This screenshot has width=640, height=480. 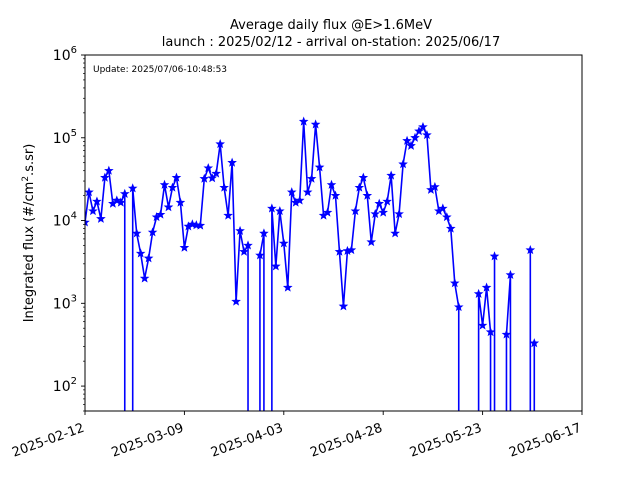 I want to click on y-tick-label: 10⁴, so click(x=65, y=220).